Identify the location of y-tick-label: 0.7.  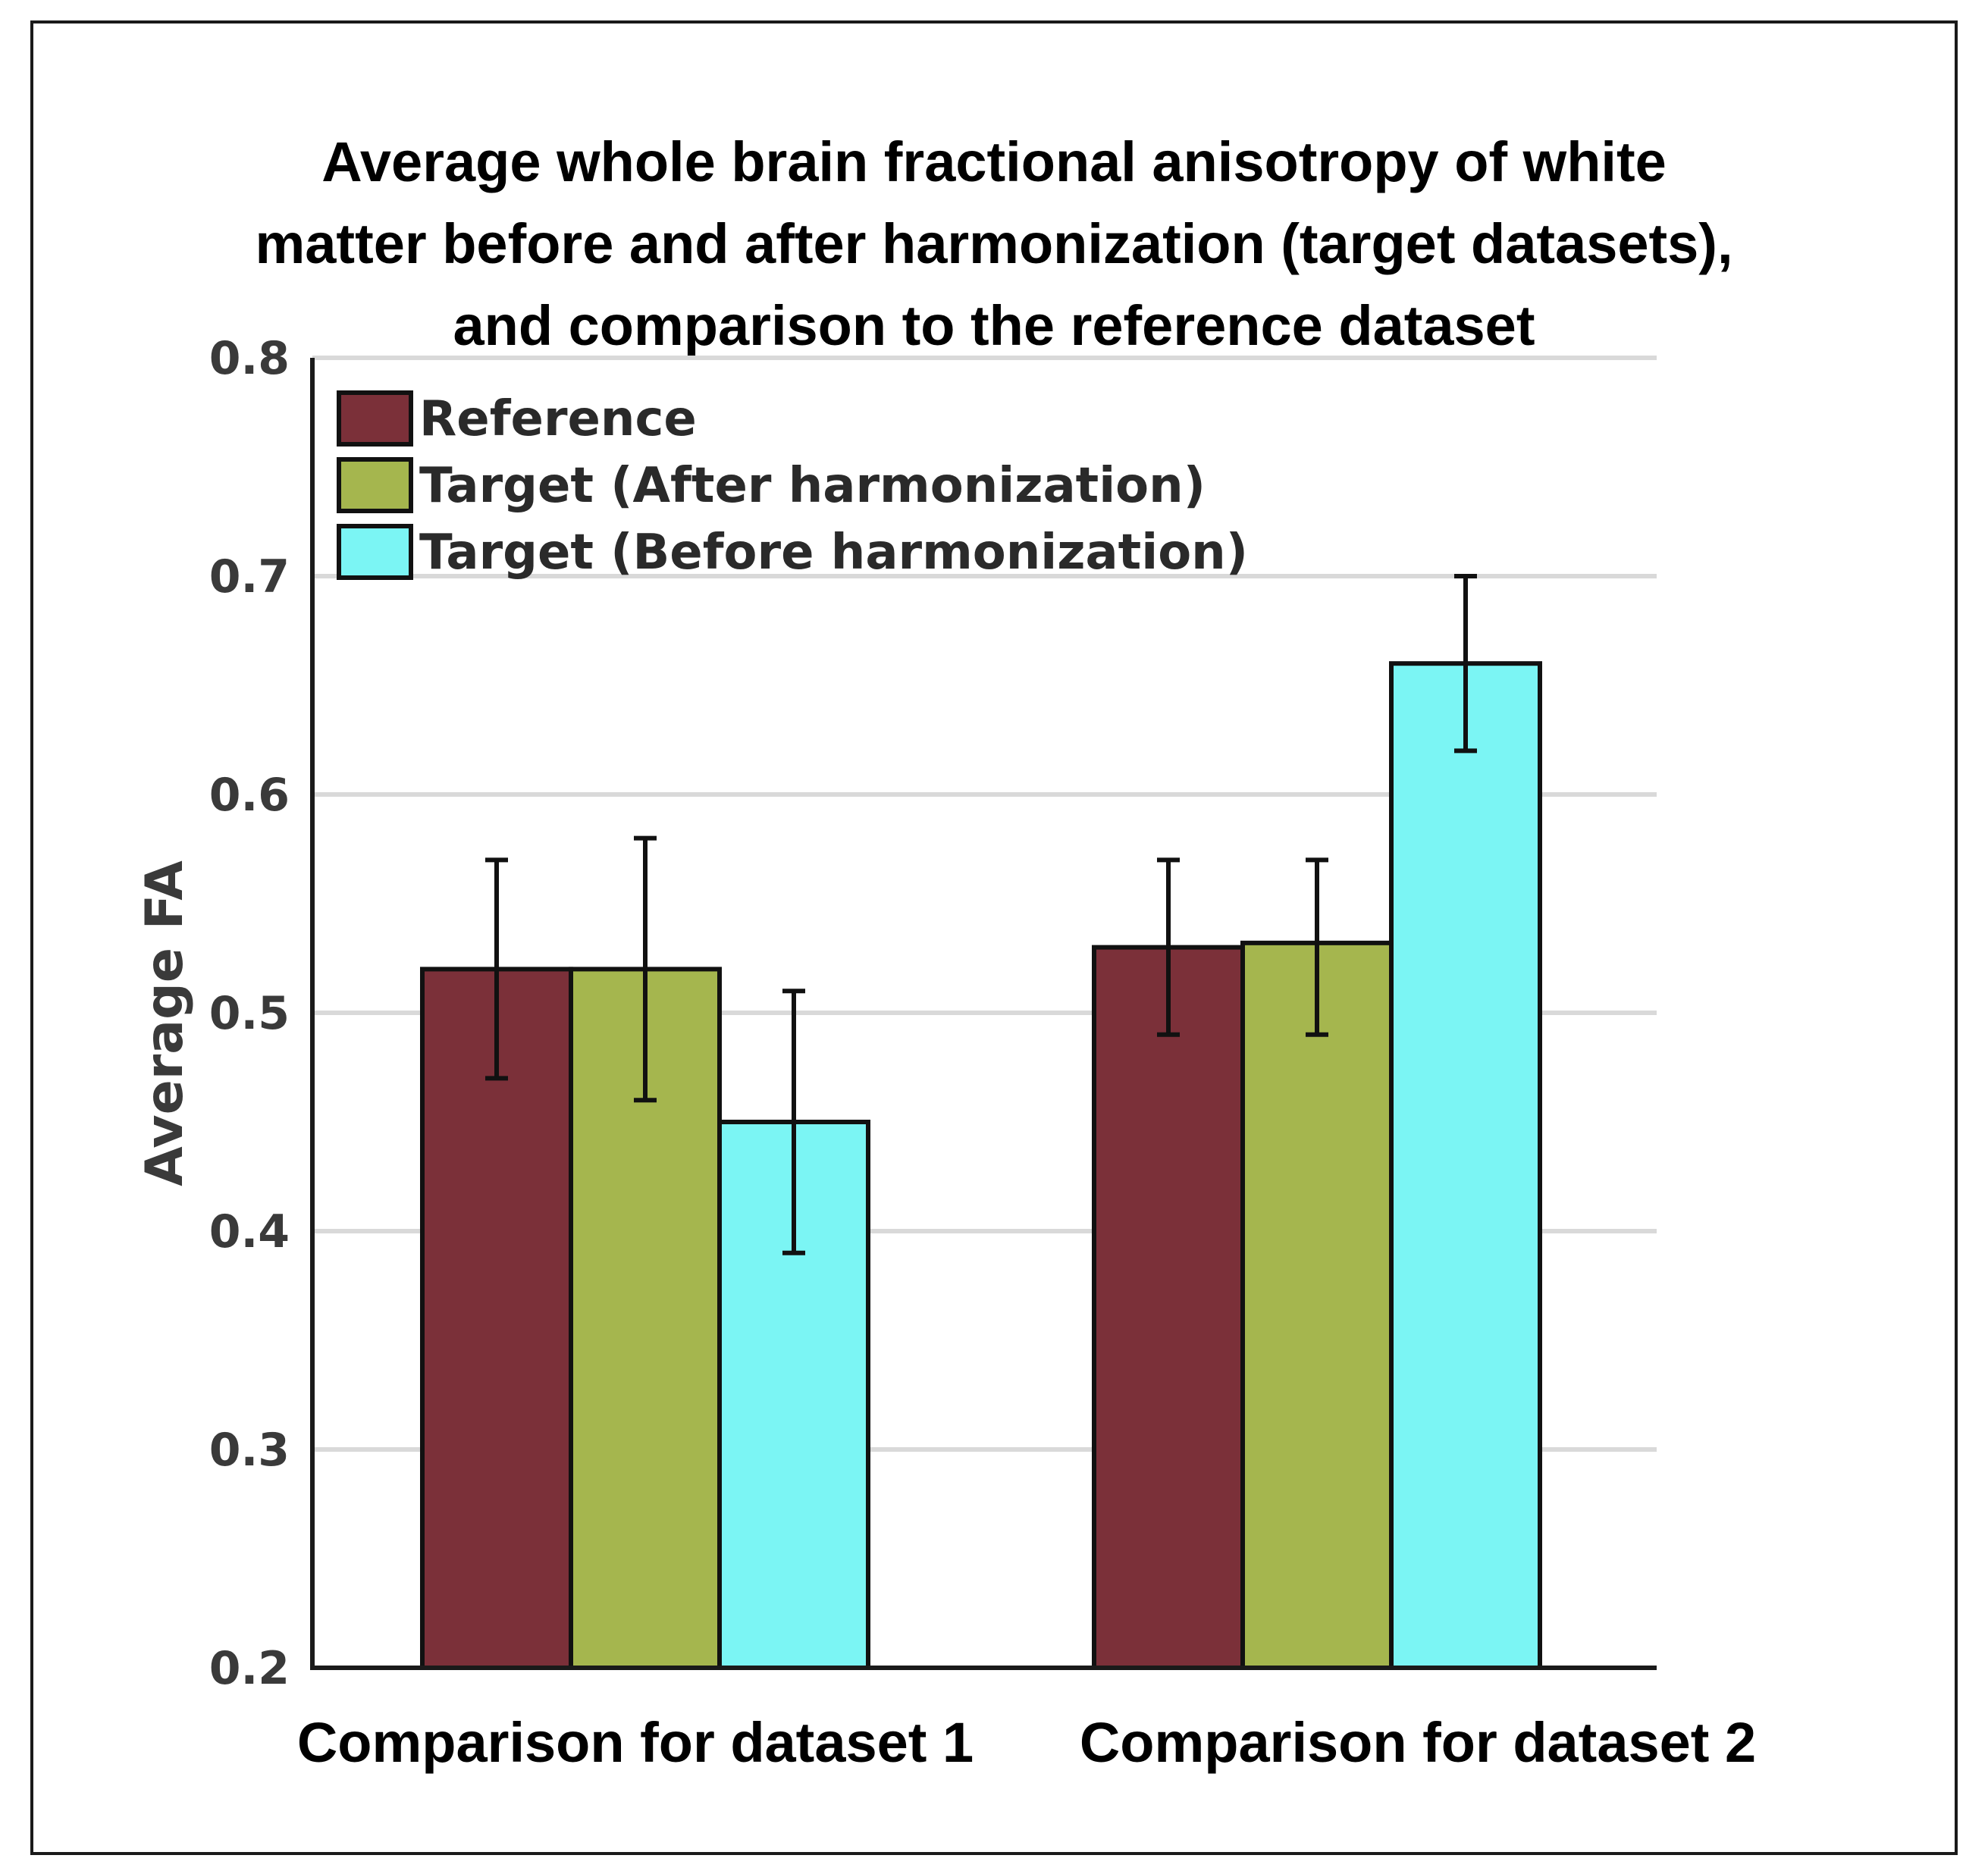
(249, 576).